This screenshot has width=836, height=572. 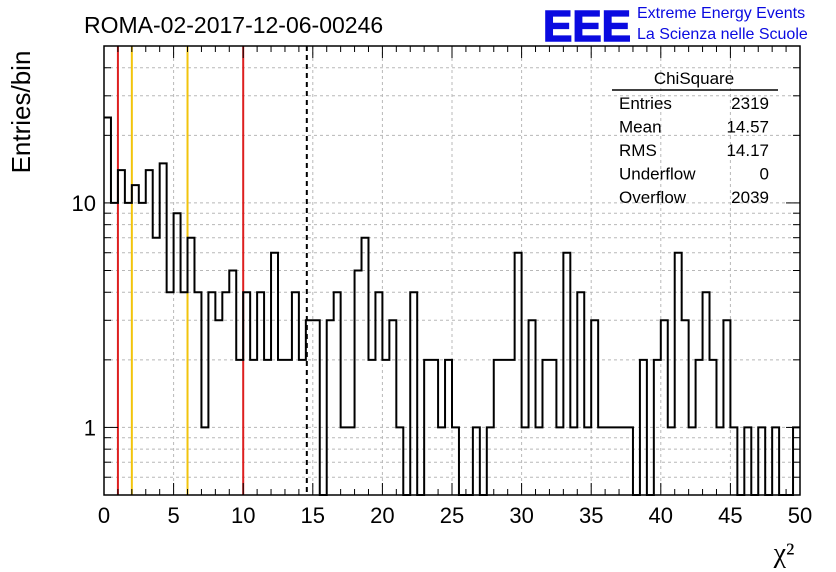 What do you see at coordinates (591, 515) in the screenshot?
I see `x-tick-label: 35` at bounding box center [591, 515].